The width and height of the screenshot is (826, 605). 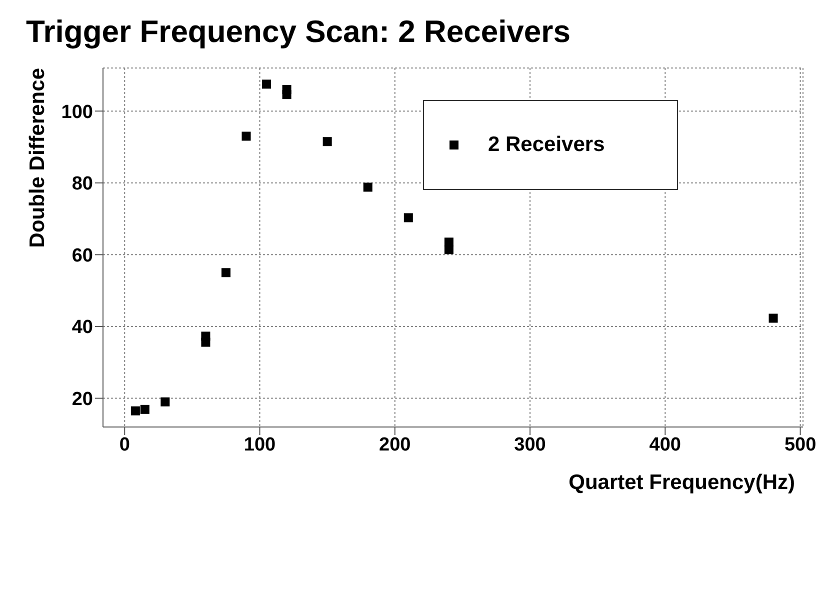 I want to click on x-axis-title: Quartet Frequency(Hz), so click(x=681, y=482).